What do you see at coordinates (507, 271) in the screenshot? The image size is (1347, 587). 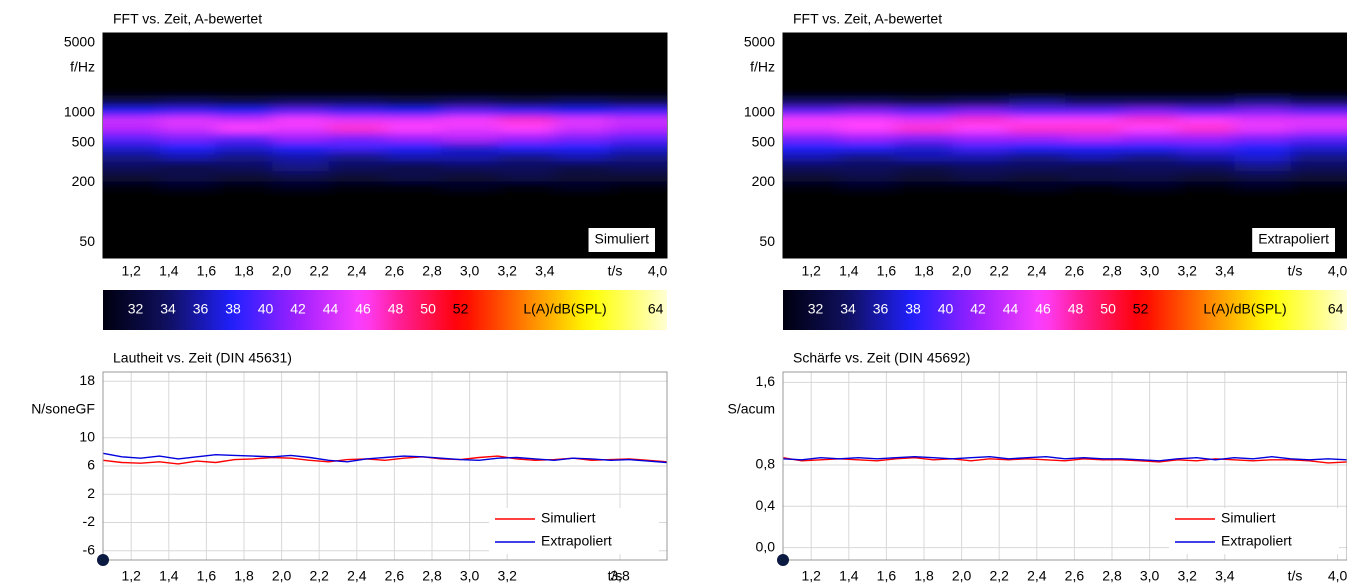 I see `x-tick-label: 3,2` at bounding box center [507, 271].